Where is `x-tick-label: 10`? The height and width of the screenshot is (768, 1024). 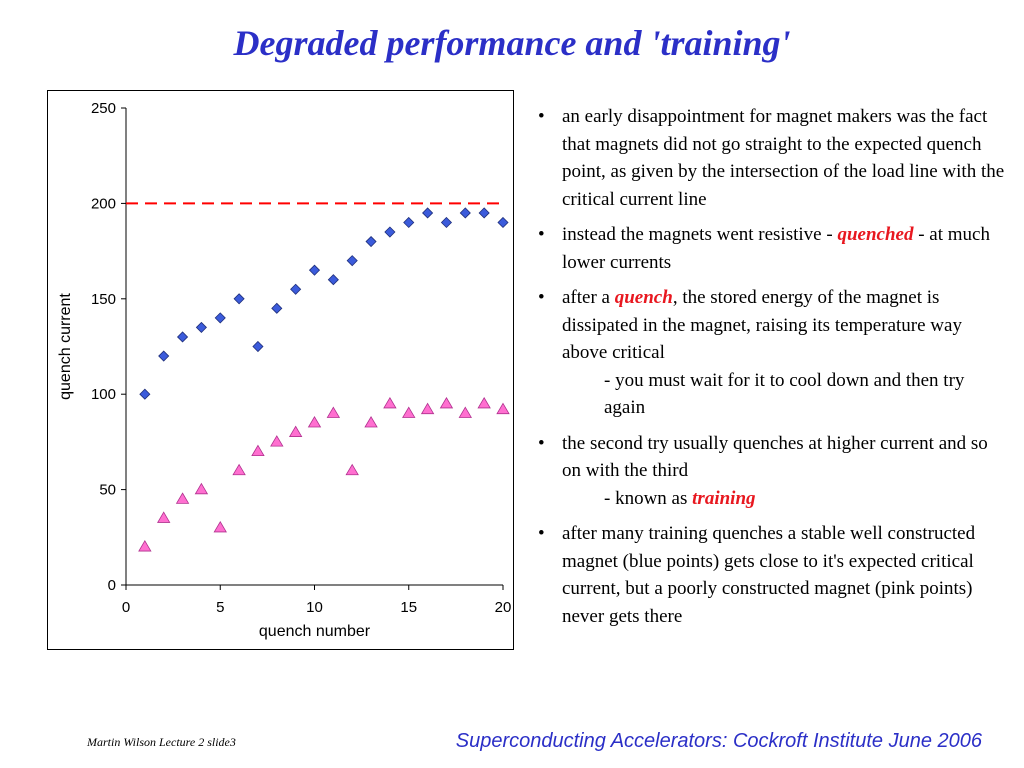
x-tick-label: 10 is located at coordinates (314, 607).